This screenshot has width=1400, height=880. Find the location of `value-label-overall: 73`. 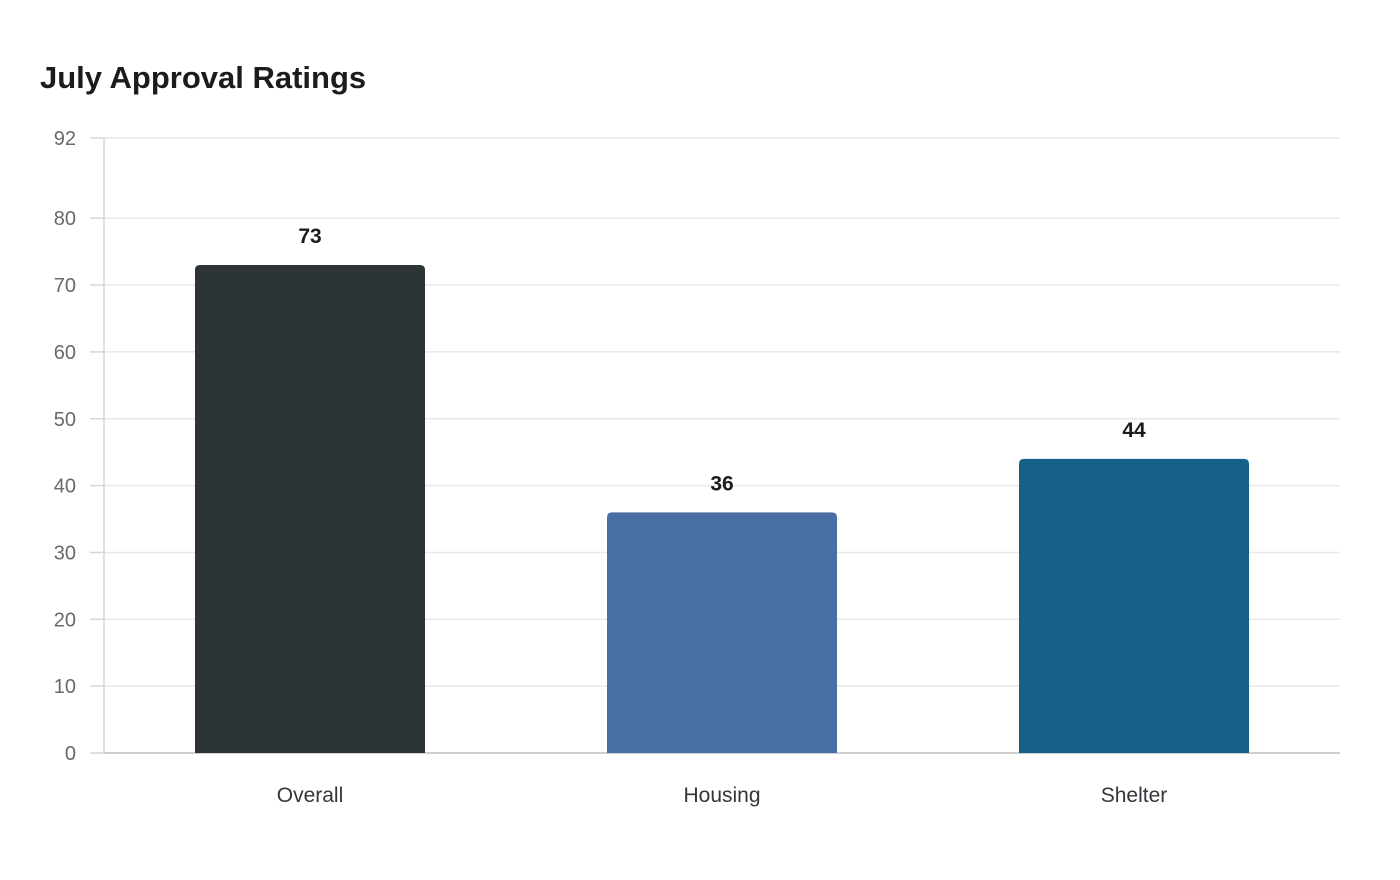

value-label-overall: 73 is located at coordinates (309, 236).